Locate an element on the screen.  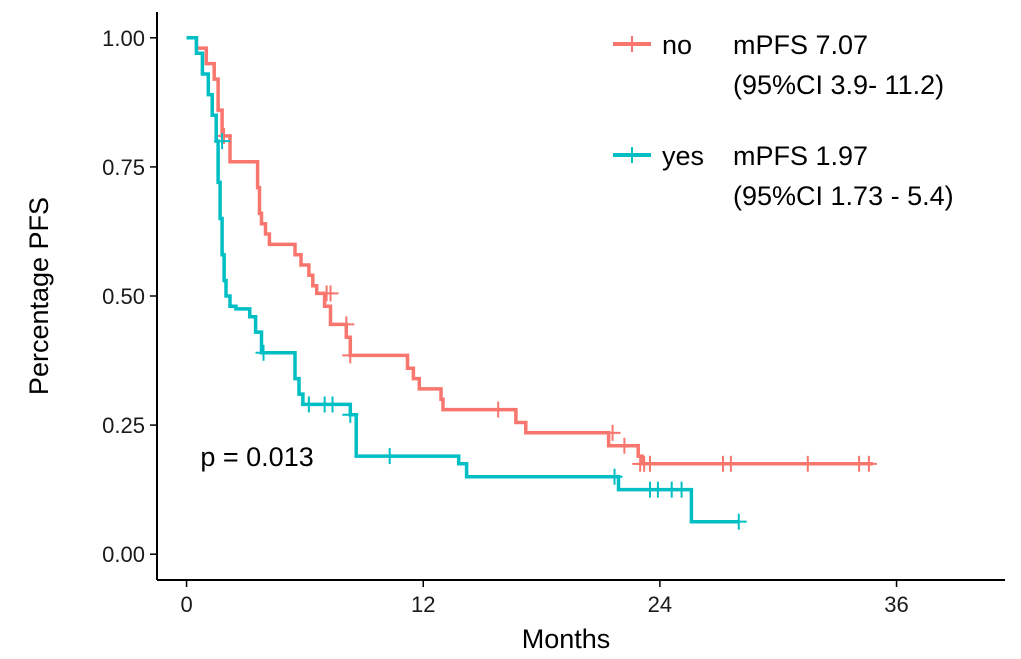
y-tick-label: 0.25 is located at coordinates (123, 425).